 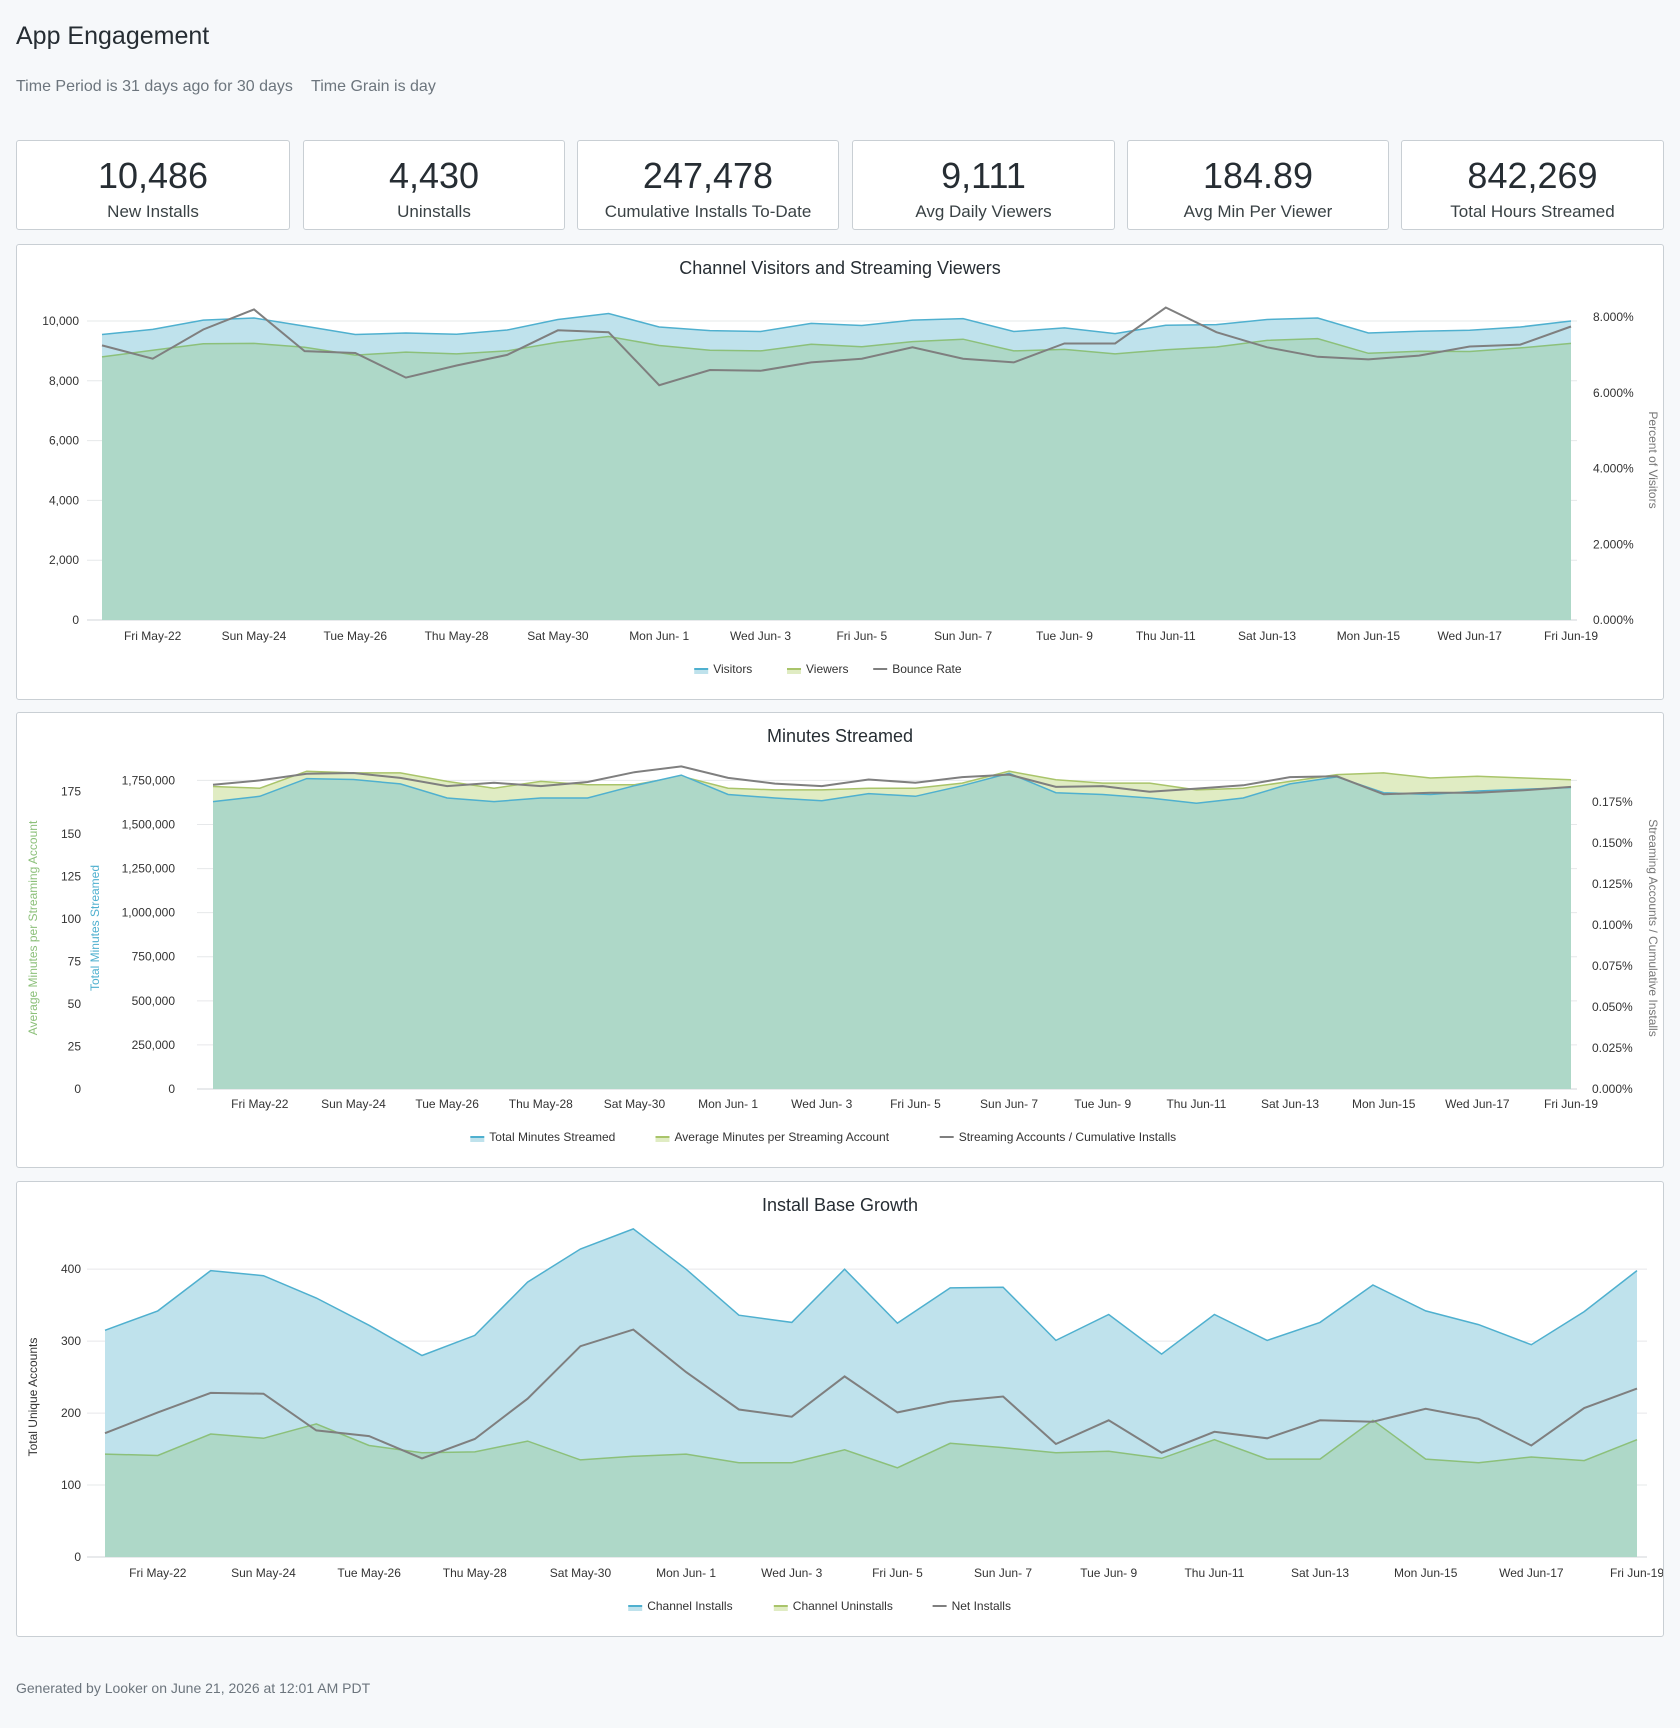 What do you see at coordinates (836, 324) in the screenshot?
I see `visitors-series-line` at bounding box center [836, 324].